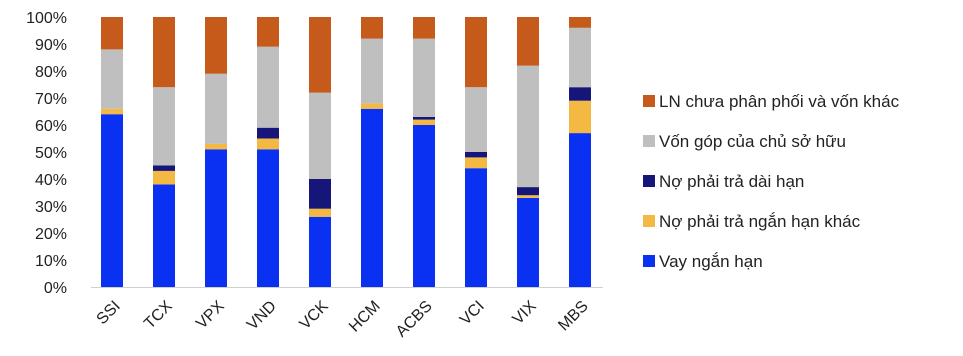 The image size is (963, 356). Describe the element at coordinates (55, 288) in the screenshot. I see `y-tick-label: 0%` at that location.